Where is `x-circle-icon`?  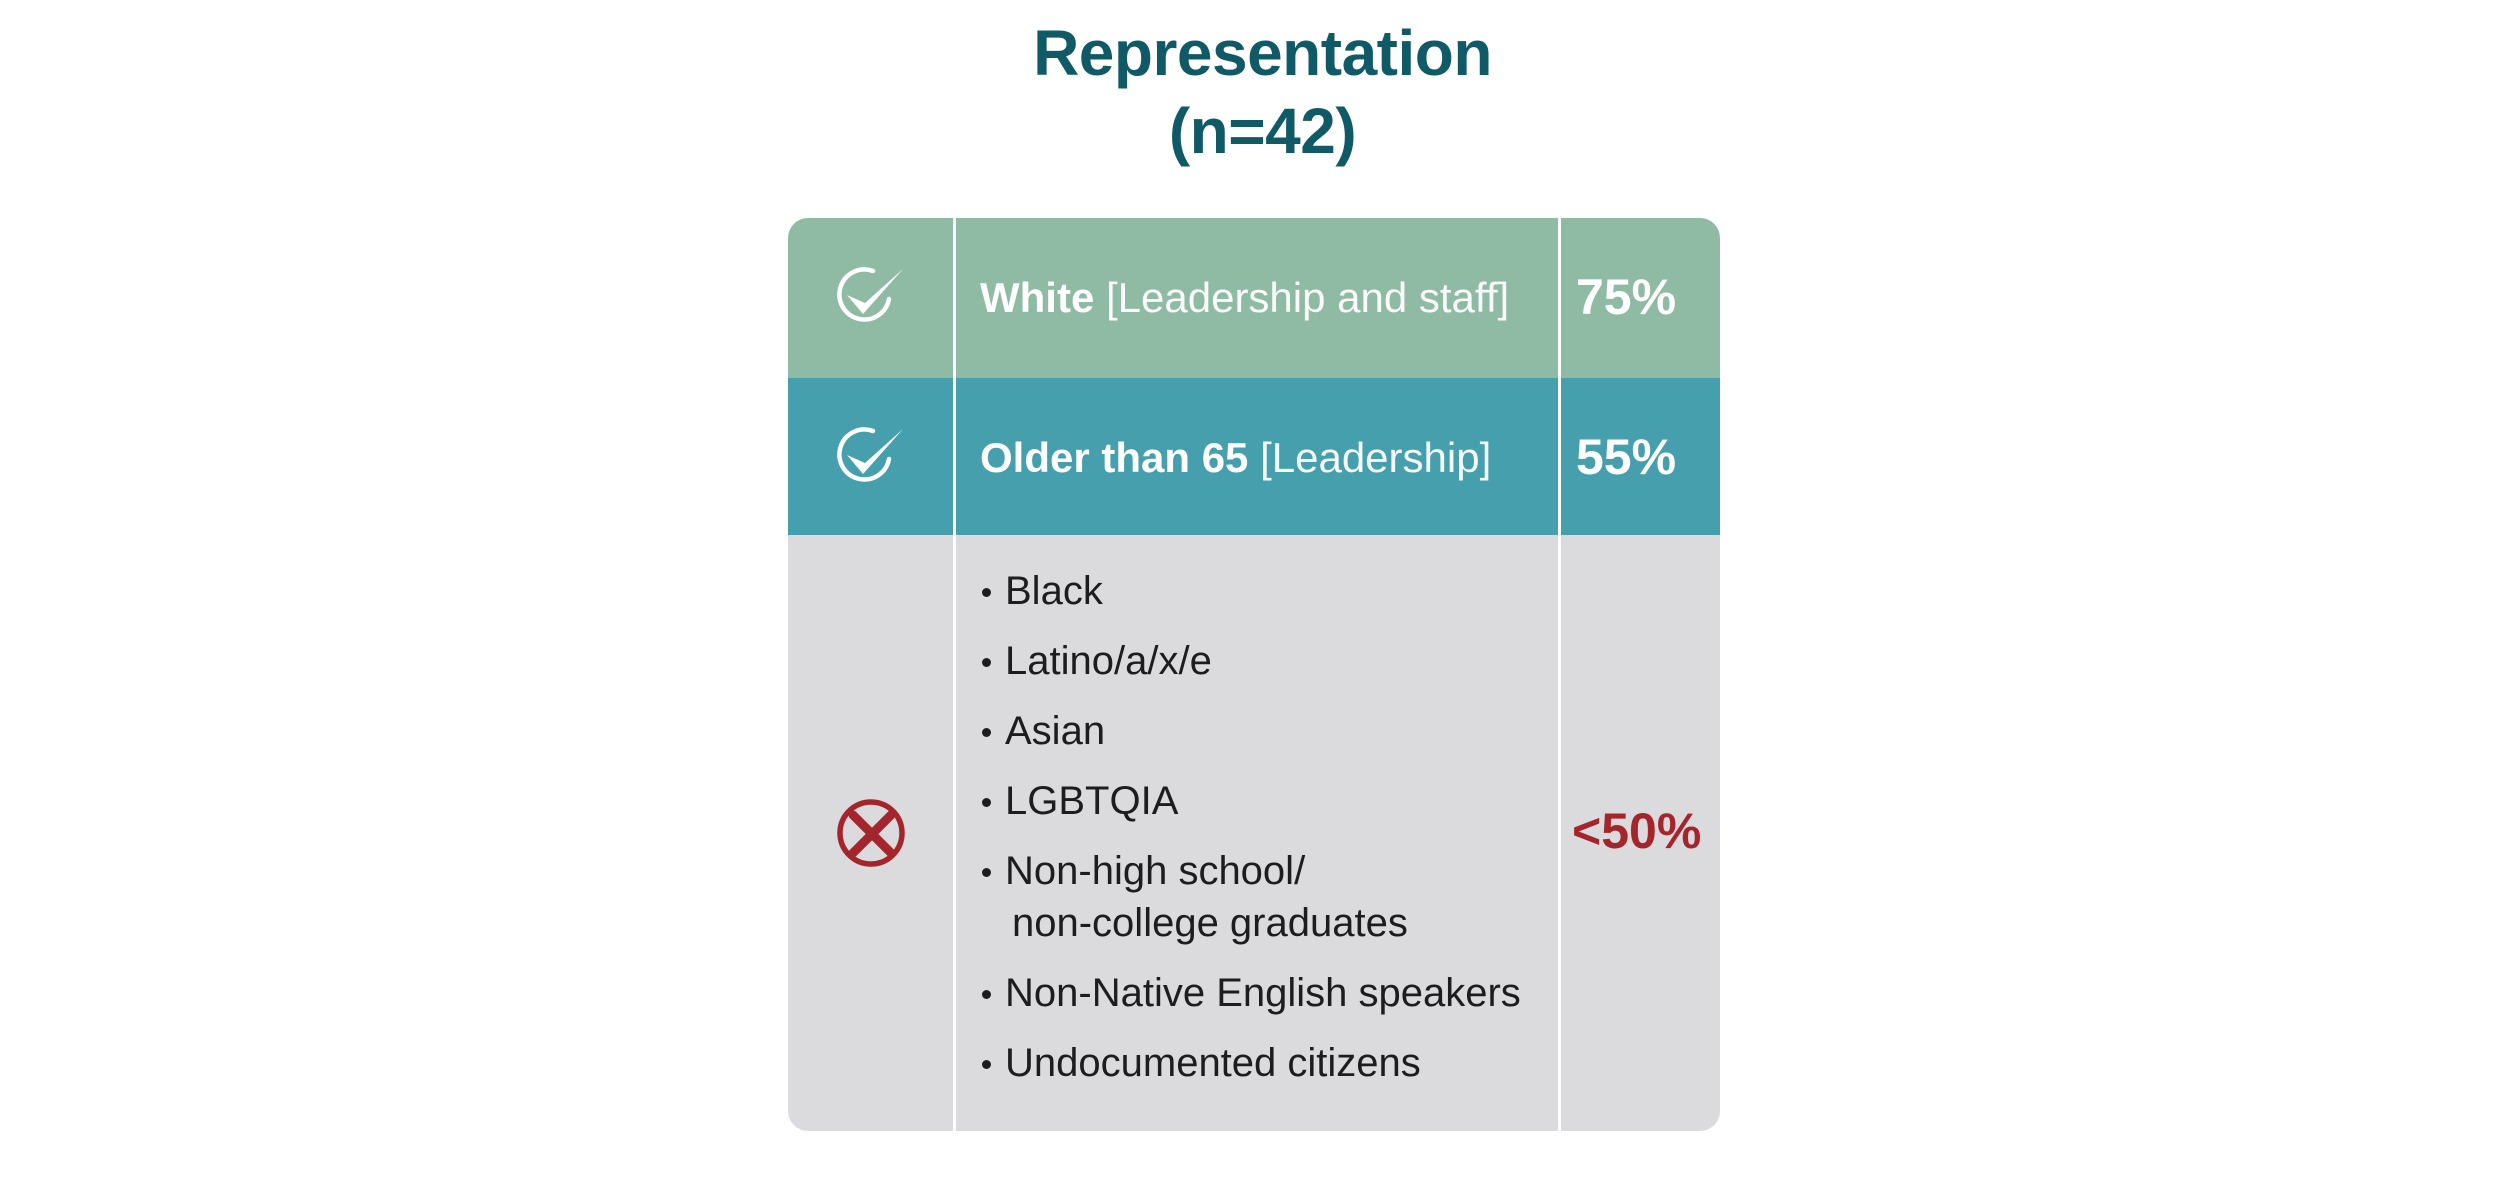
x-circle-icon is located at coordinates (871, 833).